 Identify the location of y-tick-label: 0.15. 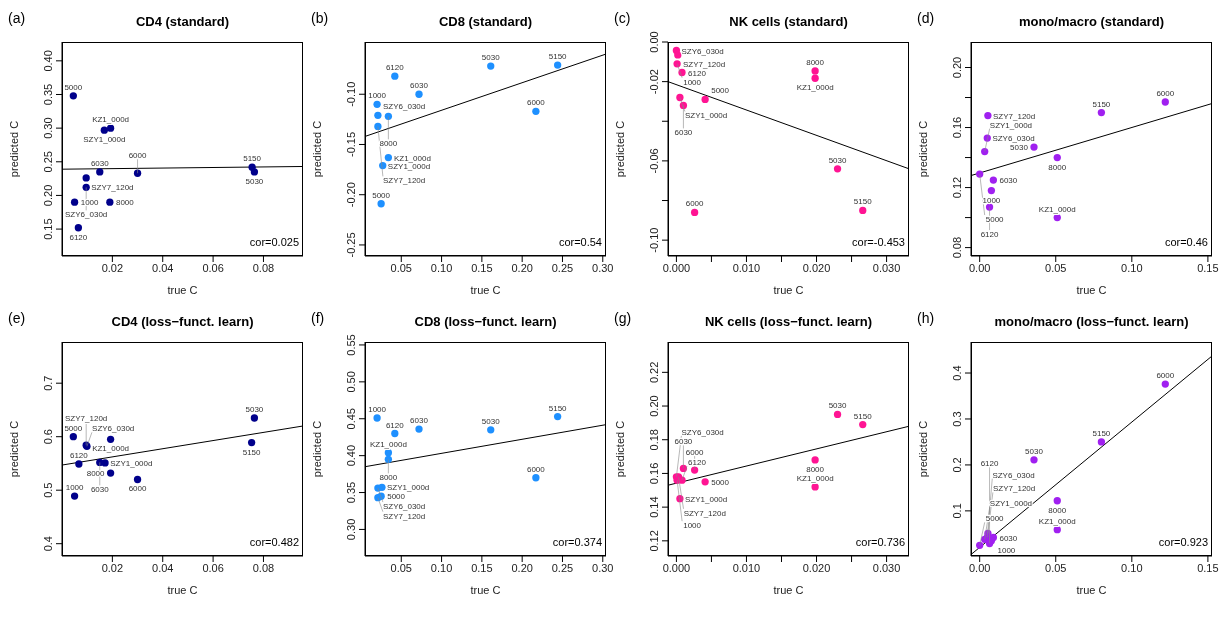
(48, 229).